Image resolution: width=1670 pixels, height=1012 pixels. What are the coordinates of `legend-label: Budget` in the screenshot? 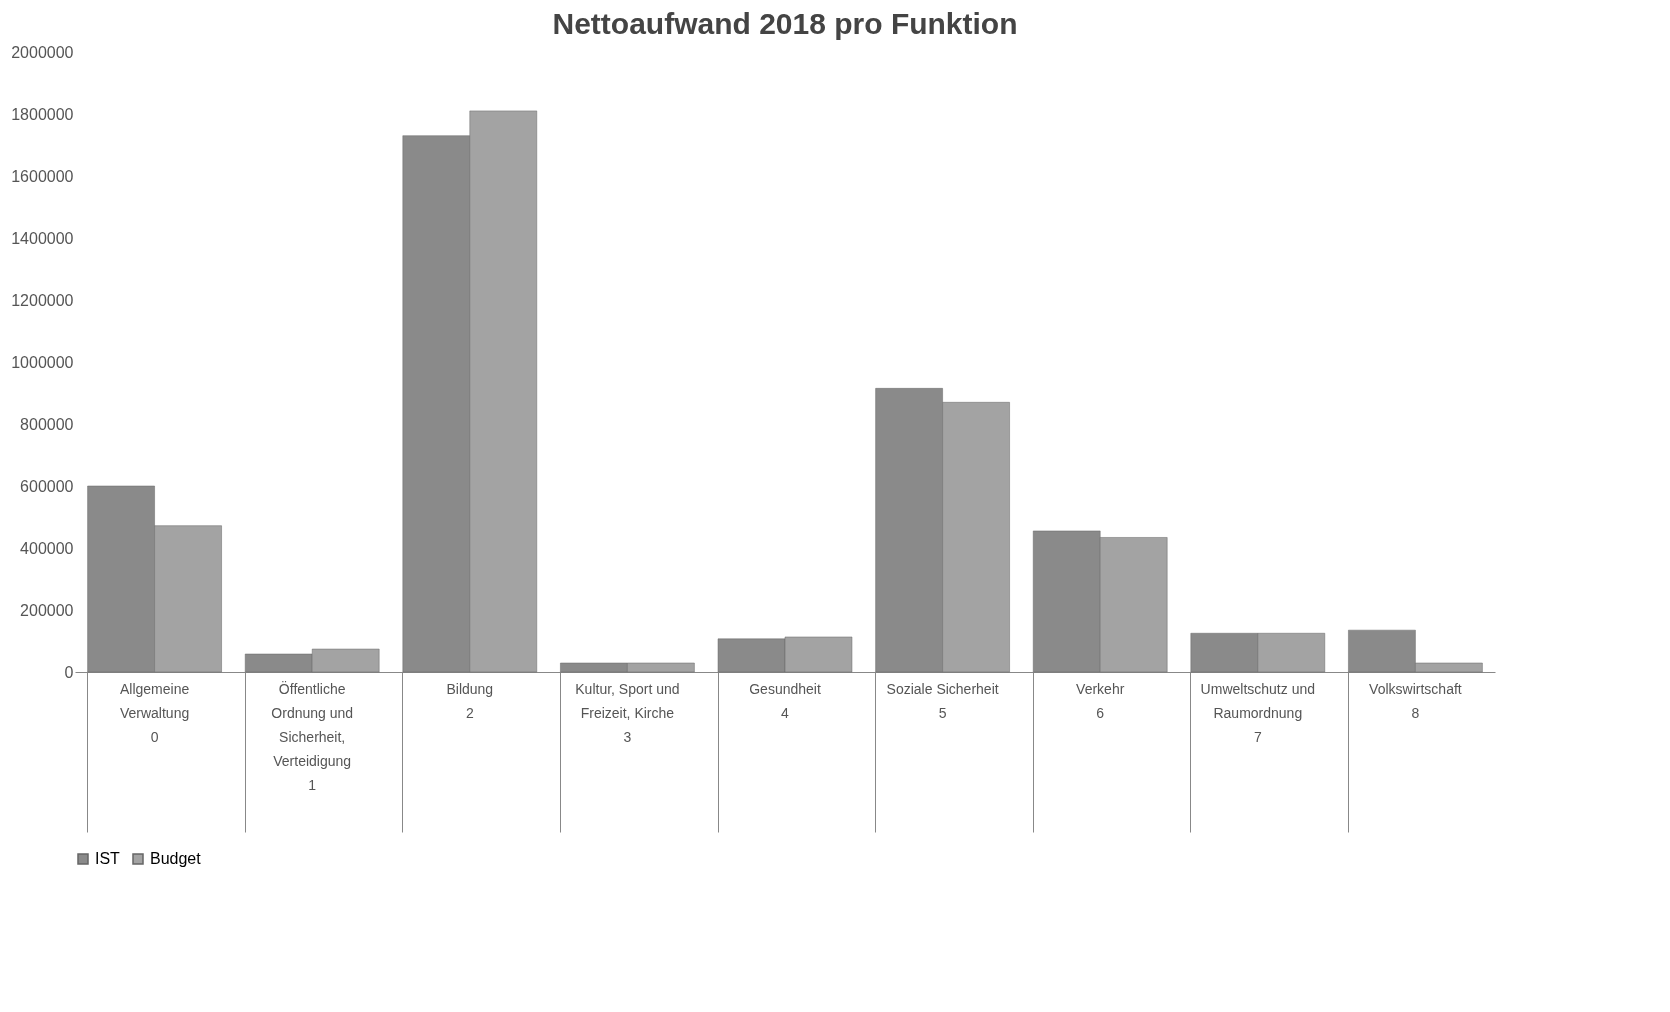 It's located at (176, 858).